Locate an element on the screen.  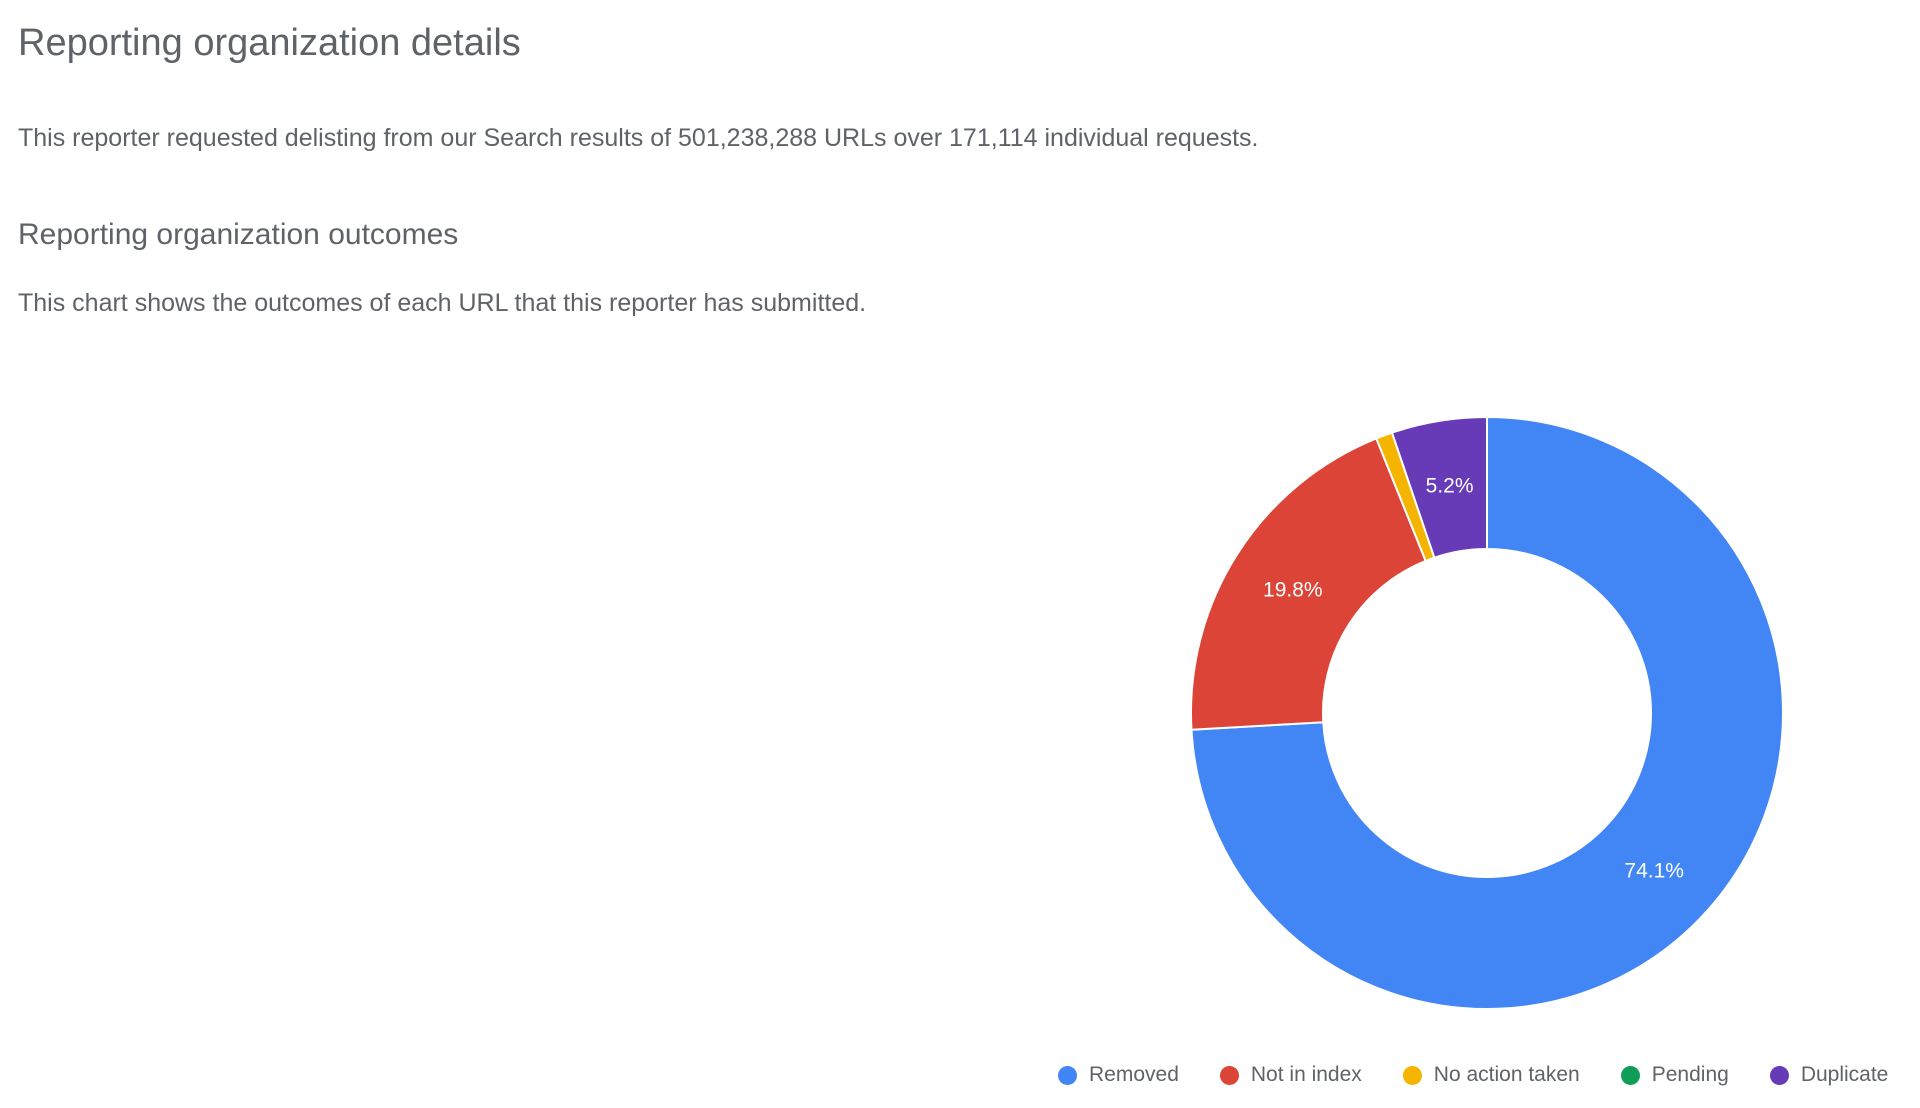
legend-label: No action taken is located at coordinates (1506, 1074).